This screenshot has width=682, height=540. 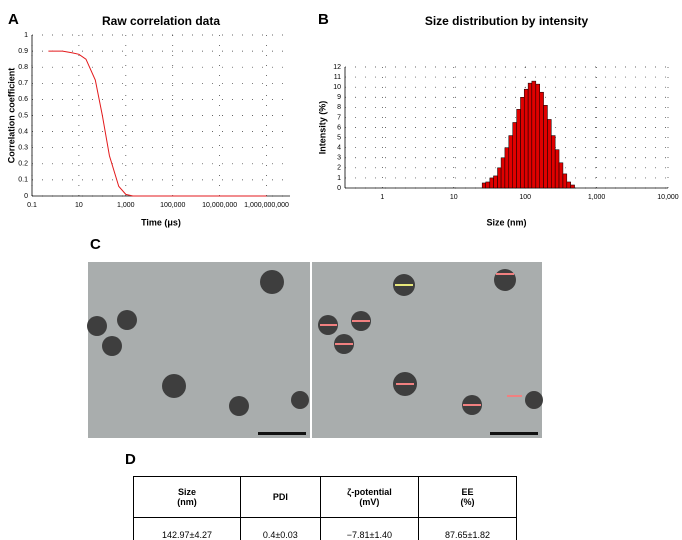 I want to click on header-cell: EE (%), so click(x=467, y=497).